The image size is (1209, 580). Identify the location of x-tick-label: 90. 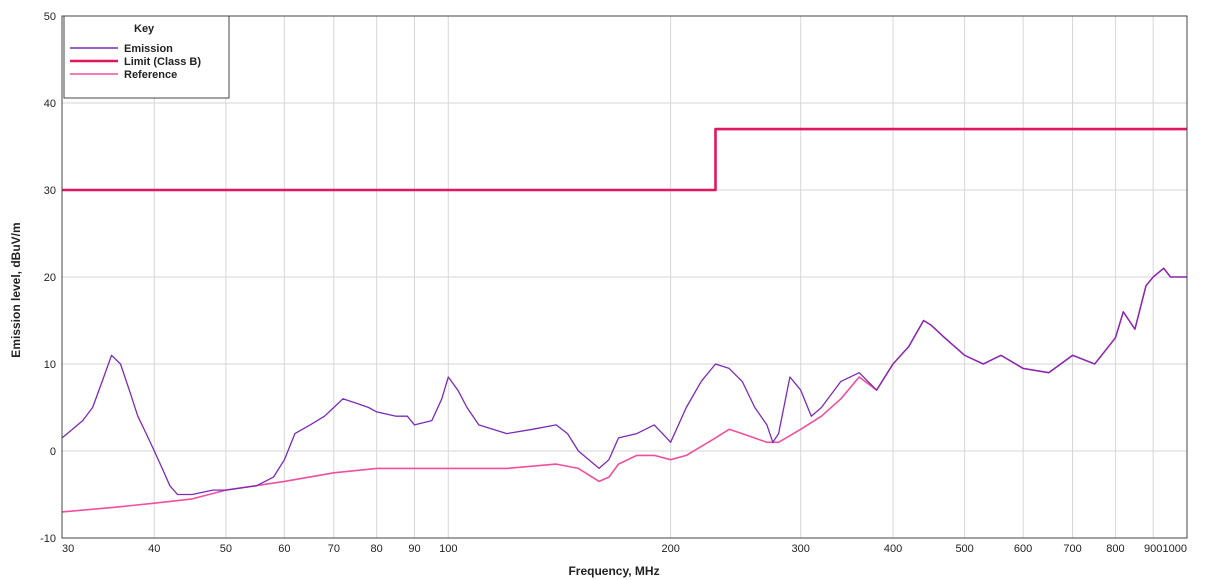
(414, 549).